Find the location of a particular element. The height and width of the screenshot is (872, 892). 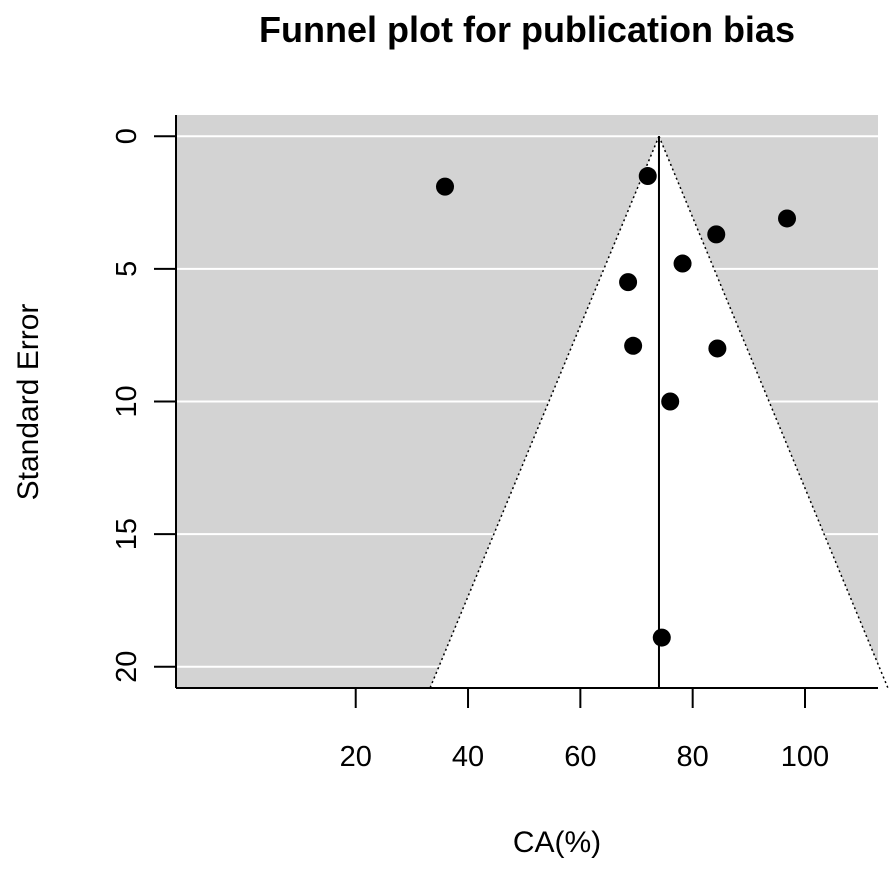

y-axis-label: Standard Error is located at coordinates (28, 402).